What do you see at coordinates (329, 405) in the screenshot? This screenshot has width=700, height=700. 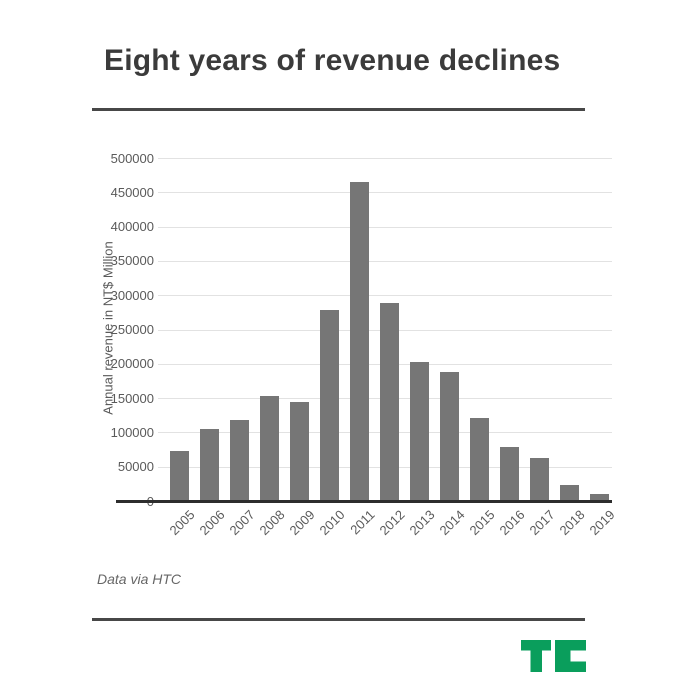 I see `bar-2010` at bounding box center [329, 405].